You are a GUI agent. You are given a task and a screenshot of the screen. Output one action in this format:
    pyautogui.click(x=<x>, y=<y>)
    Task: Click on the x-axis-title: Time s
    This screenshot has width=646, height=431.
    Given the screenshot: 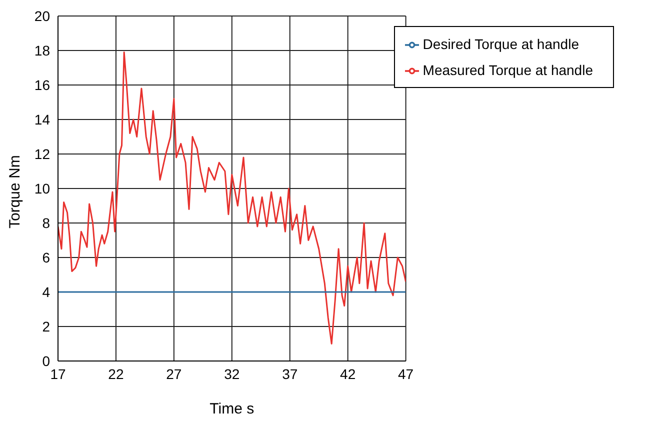 What is the action you would take?
    pyautogui.click(x=232, y=409)
    